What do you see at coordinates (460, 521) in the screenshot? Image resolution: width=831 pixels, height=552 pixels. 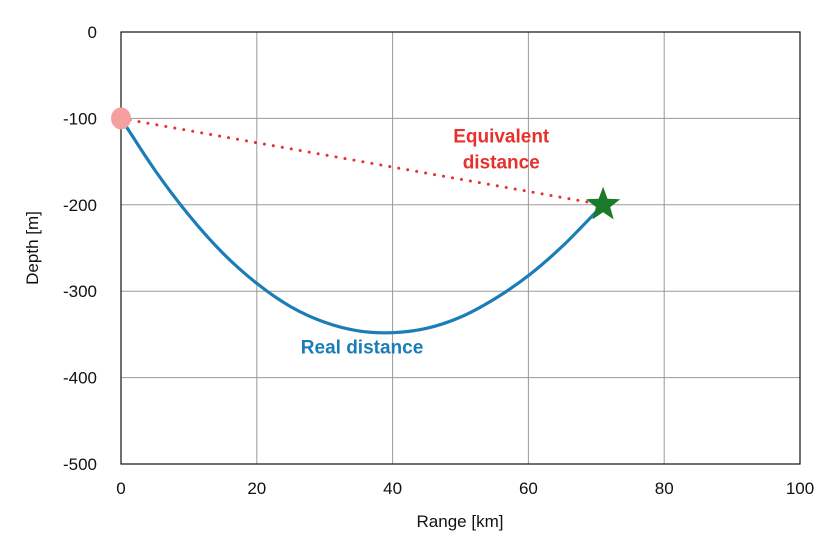 I see `x-axis-label: Range [km]` at bounding box center [460, 521].